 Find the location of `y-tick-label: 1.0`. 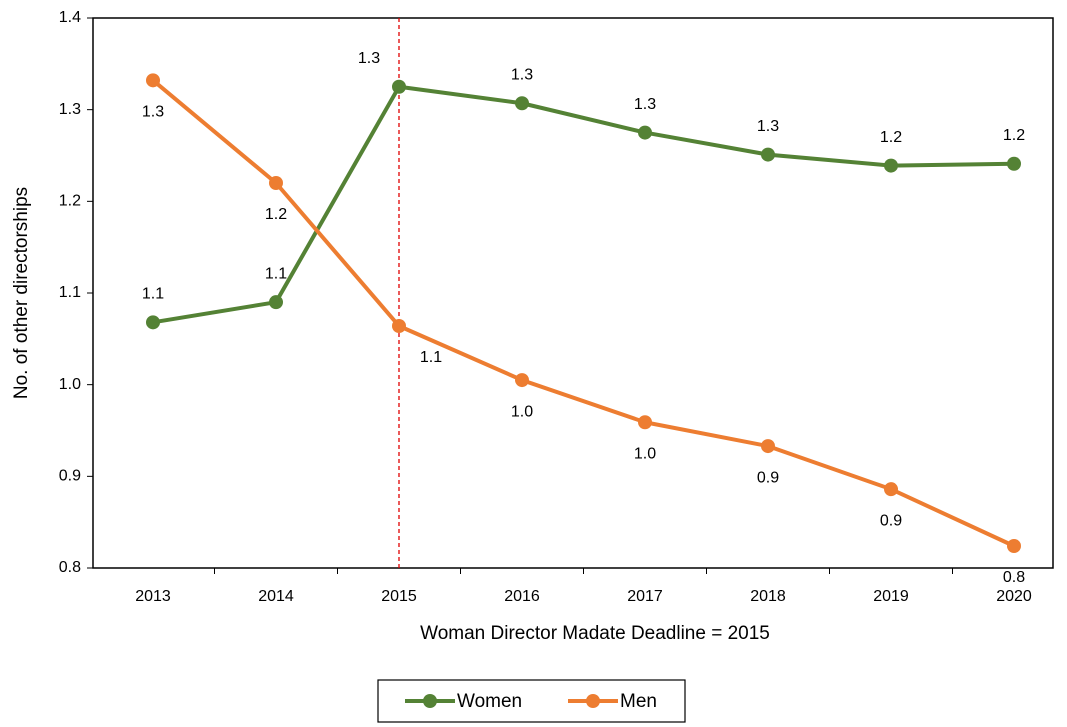

y-tick-label: 1.0 is located at coordinates (70, 384).